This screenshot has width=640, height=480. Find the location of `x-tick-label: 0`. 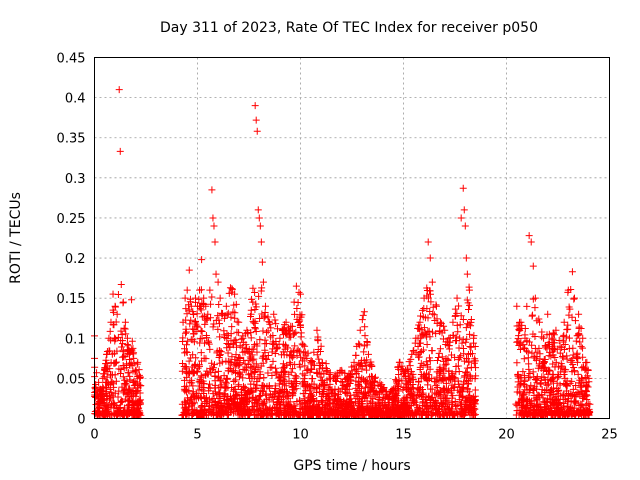

x-tick-label: 0 is located at coordinates (94, 435).